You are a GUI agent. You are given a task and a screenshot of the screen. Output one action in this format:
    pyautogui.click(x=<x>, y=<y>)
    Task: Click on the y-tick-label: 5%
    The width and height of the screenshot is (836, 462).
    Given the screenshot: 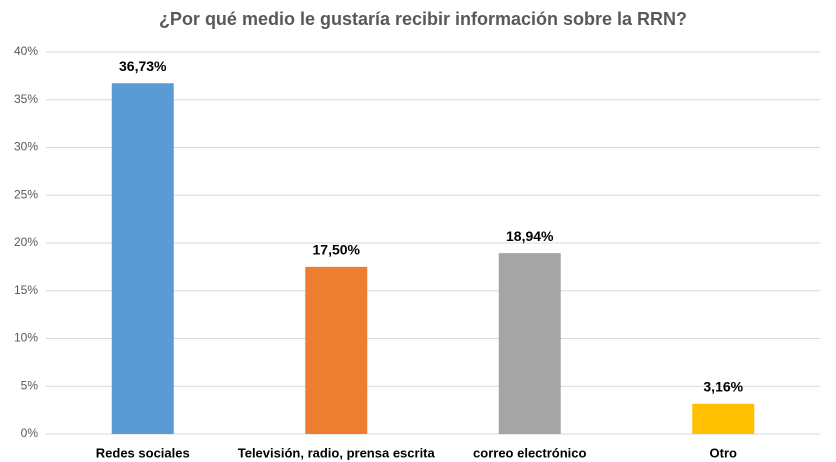 What is the action you would take?
    pyautogui.click(x=30, y=385)
    